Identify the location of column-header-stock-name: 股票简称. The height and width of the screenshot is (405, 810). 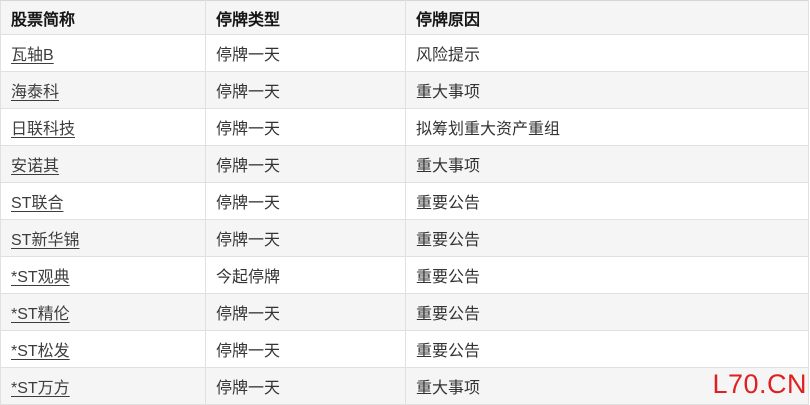
(103, 17).